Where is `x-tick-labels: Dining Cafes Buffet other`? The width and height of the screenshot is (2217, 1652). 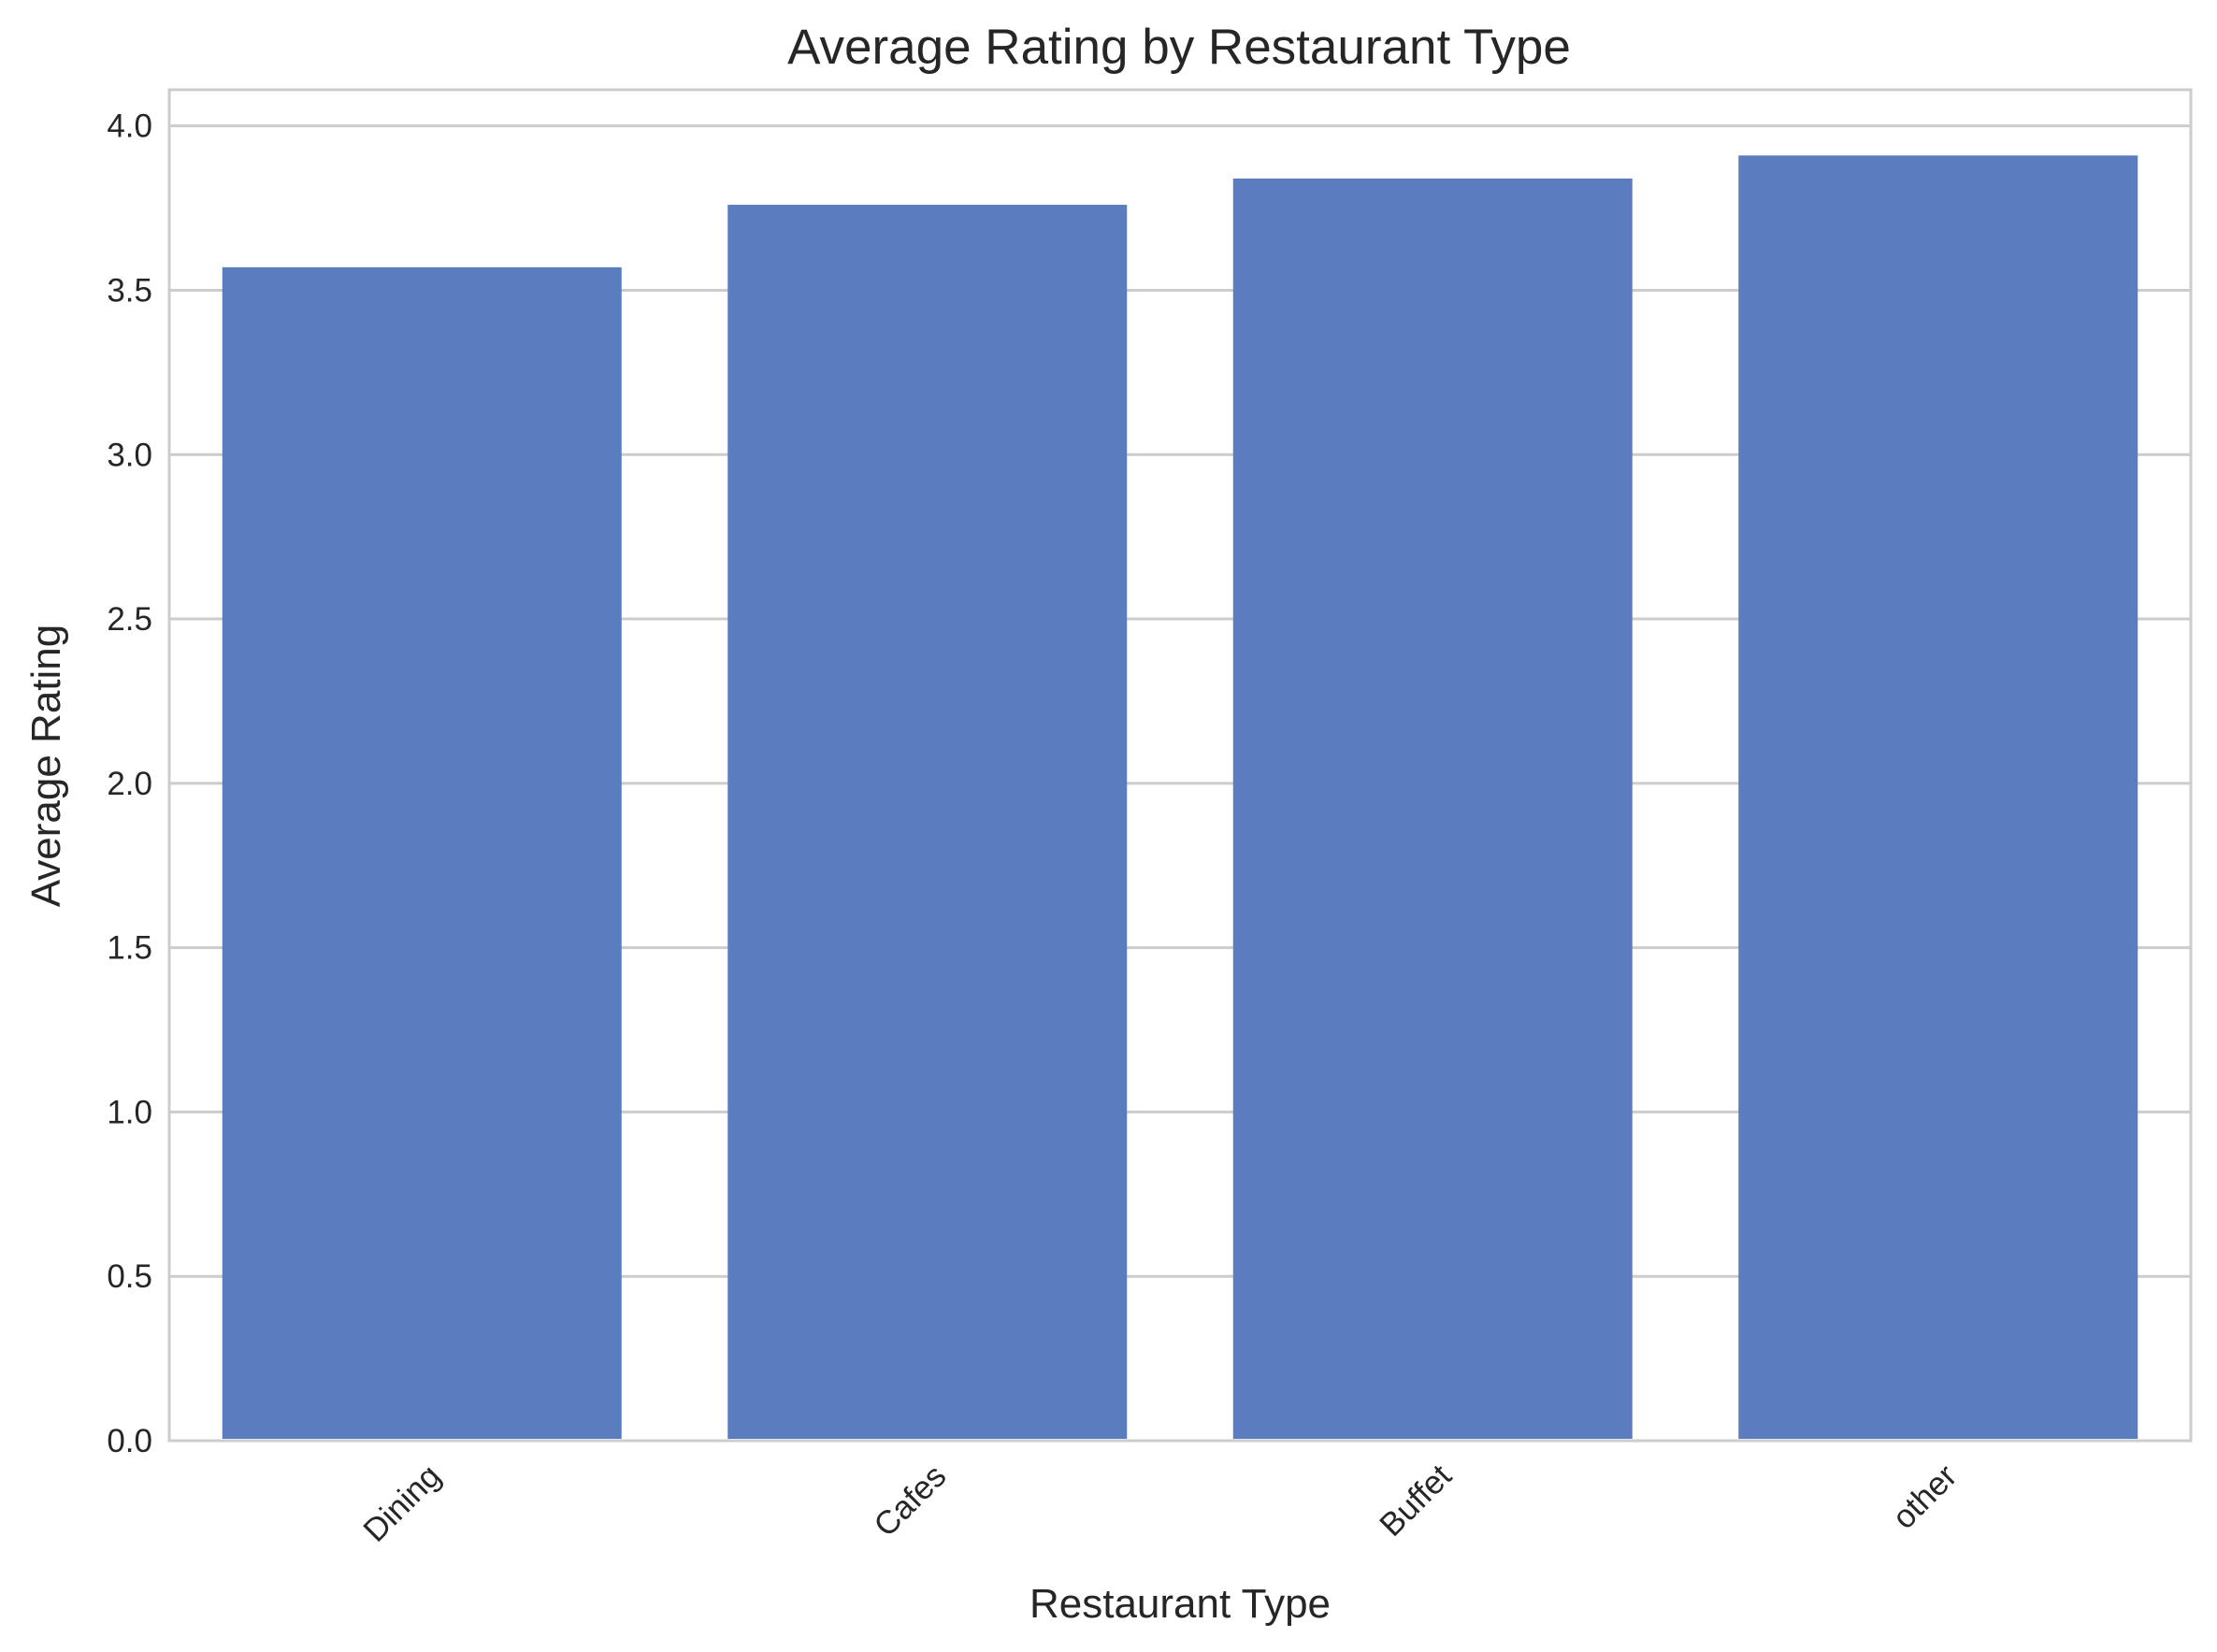 x-tick-labels: Dining Cafes Buffet other is located at coordinates (1160, 1503).